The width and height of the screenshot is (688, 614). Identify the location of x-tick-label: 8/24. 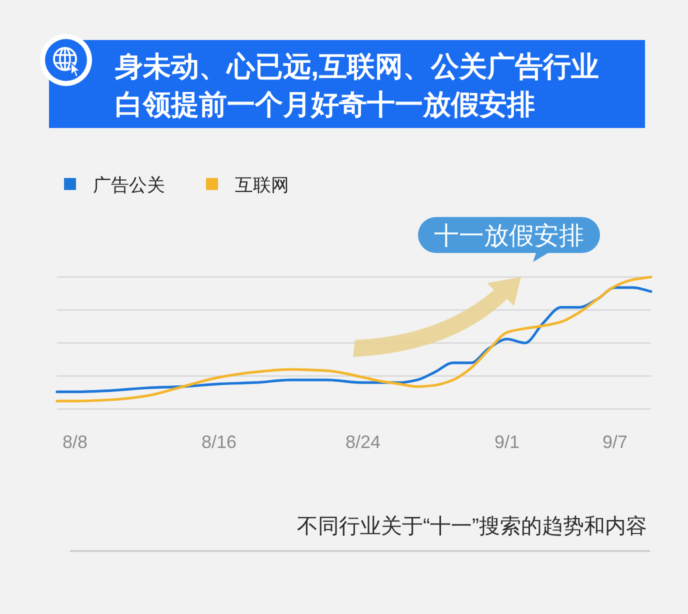
(363, 442).